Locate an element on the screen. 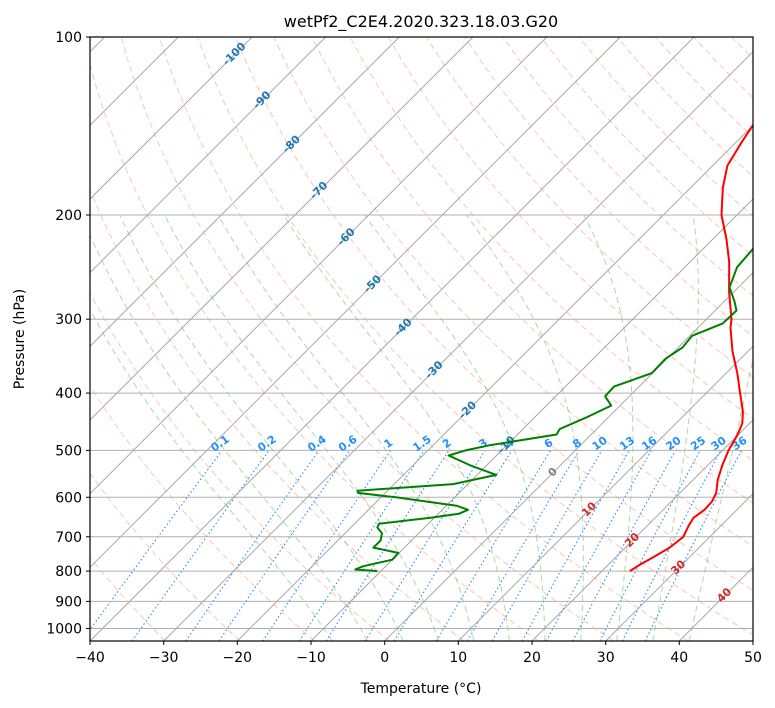  y-tick-label: 500 is located at coordinates (68, 451).